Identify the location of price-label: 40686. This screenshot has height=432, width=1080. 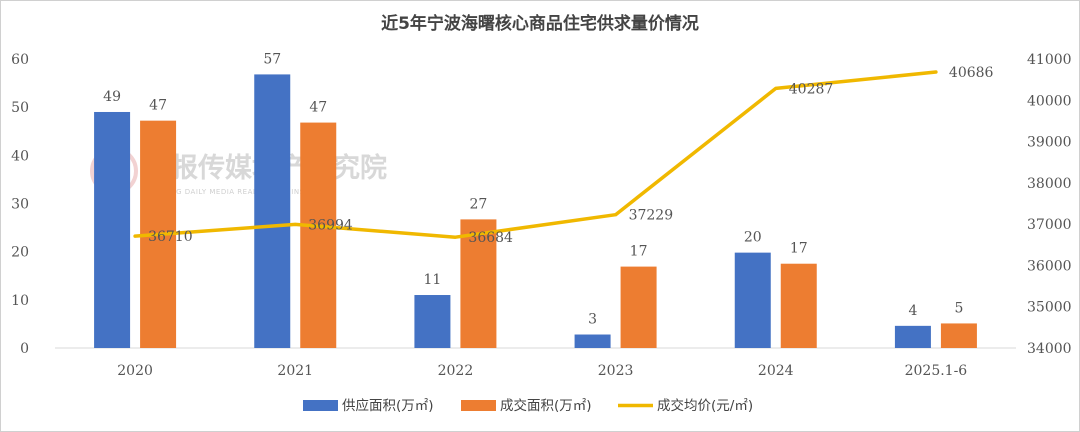
(971, 73).